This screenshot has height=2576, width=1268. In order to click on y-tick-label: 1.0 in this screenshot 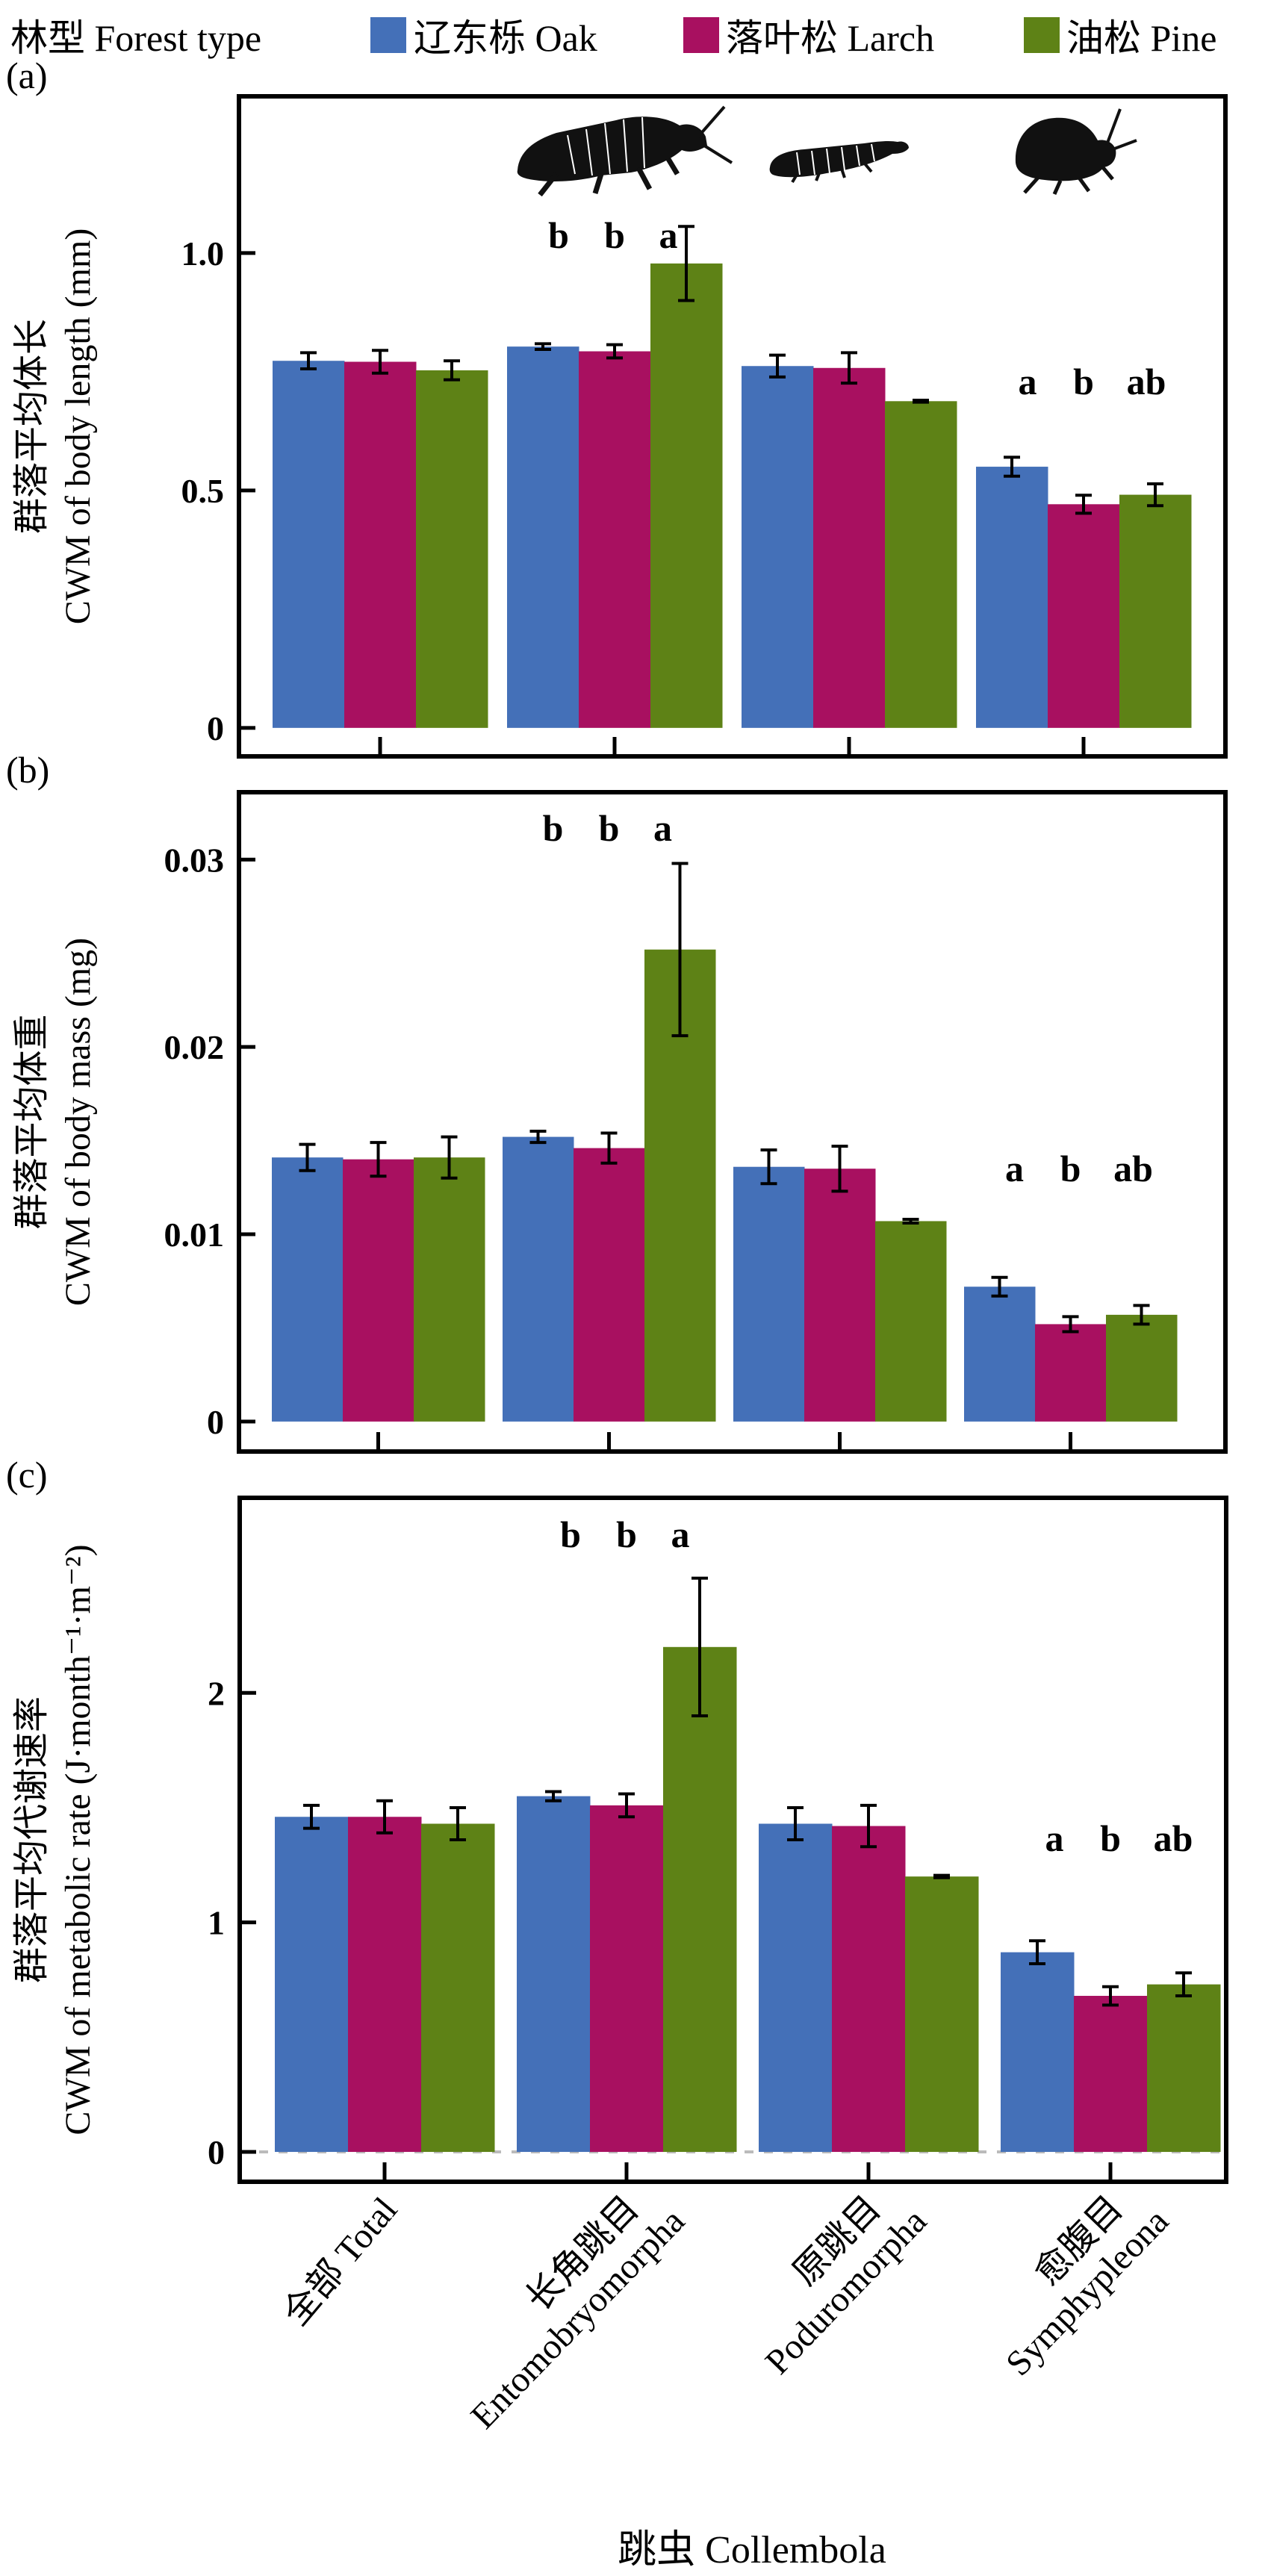, I will do `click(203, 253)`.